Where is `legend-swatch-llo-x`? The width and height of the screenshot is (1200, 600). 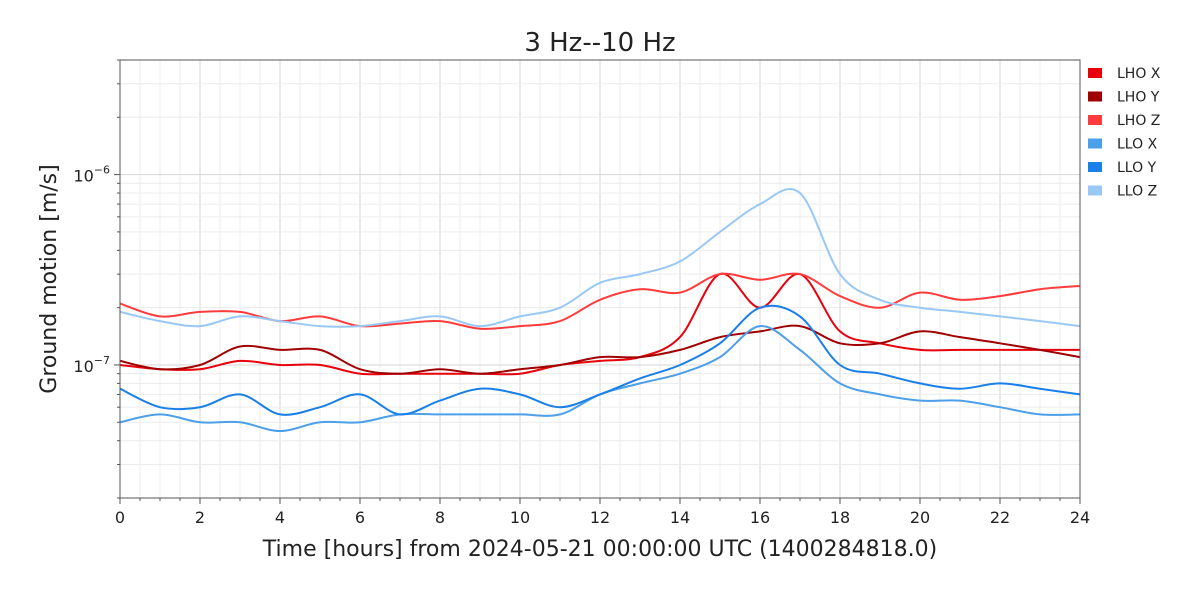
legend-swatch-llo-x is located at coordinates (1095, 143).